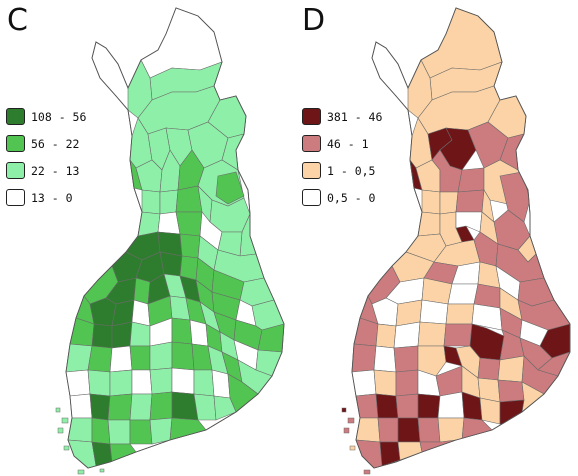 The height and width of the screenshot is (476, 578). I want to click on legend-item: 56 - 22, so click(46, 143).